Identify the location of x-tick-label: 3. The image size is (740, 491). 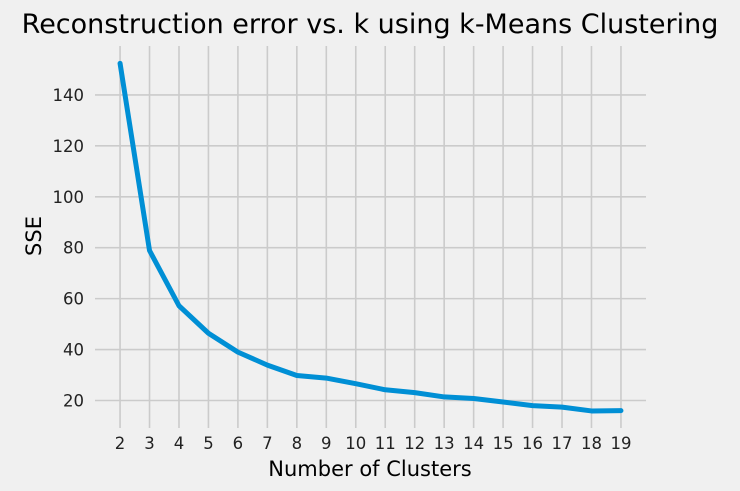
(149, 443).